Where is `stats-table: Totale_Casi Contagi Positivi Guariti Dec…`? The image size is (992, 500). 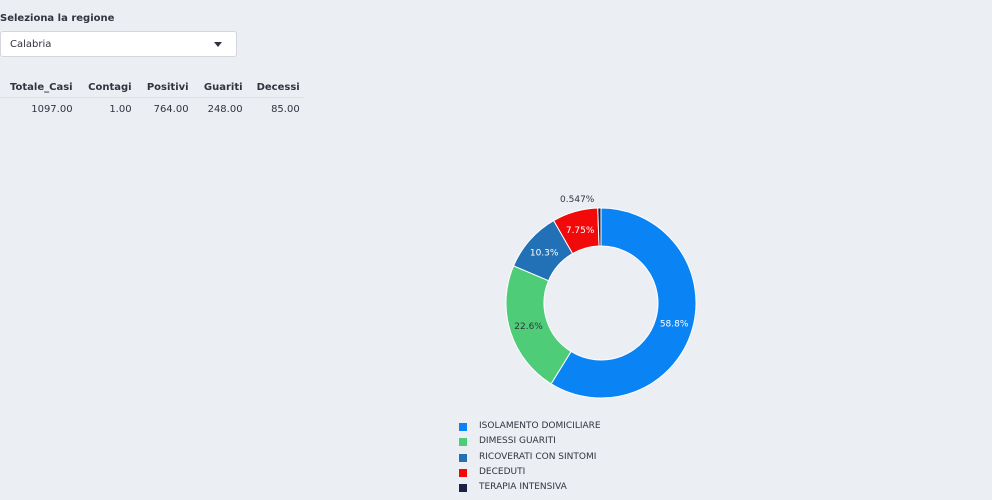
stats-table: Totale_Casi Contagi Positivi Guariti Dec… is located at coordinates (152, 97).